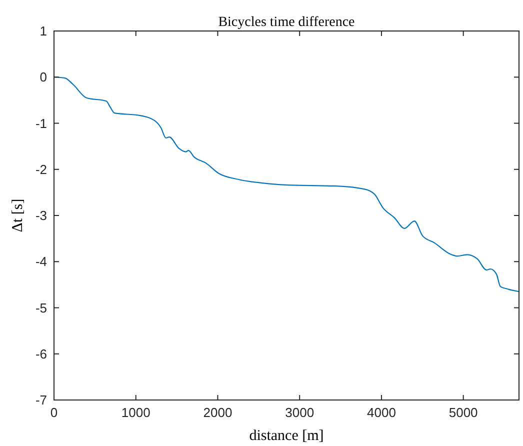 The image size is (523, 446). What do you see at coordinates (463, 412) in the screenshot?
I see `x-tick-label: 5000` at bounding box center [463, 412].